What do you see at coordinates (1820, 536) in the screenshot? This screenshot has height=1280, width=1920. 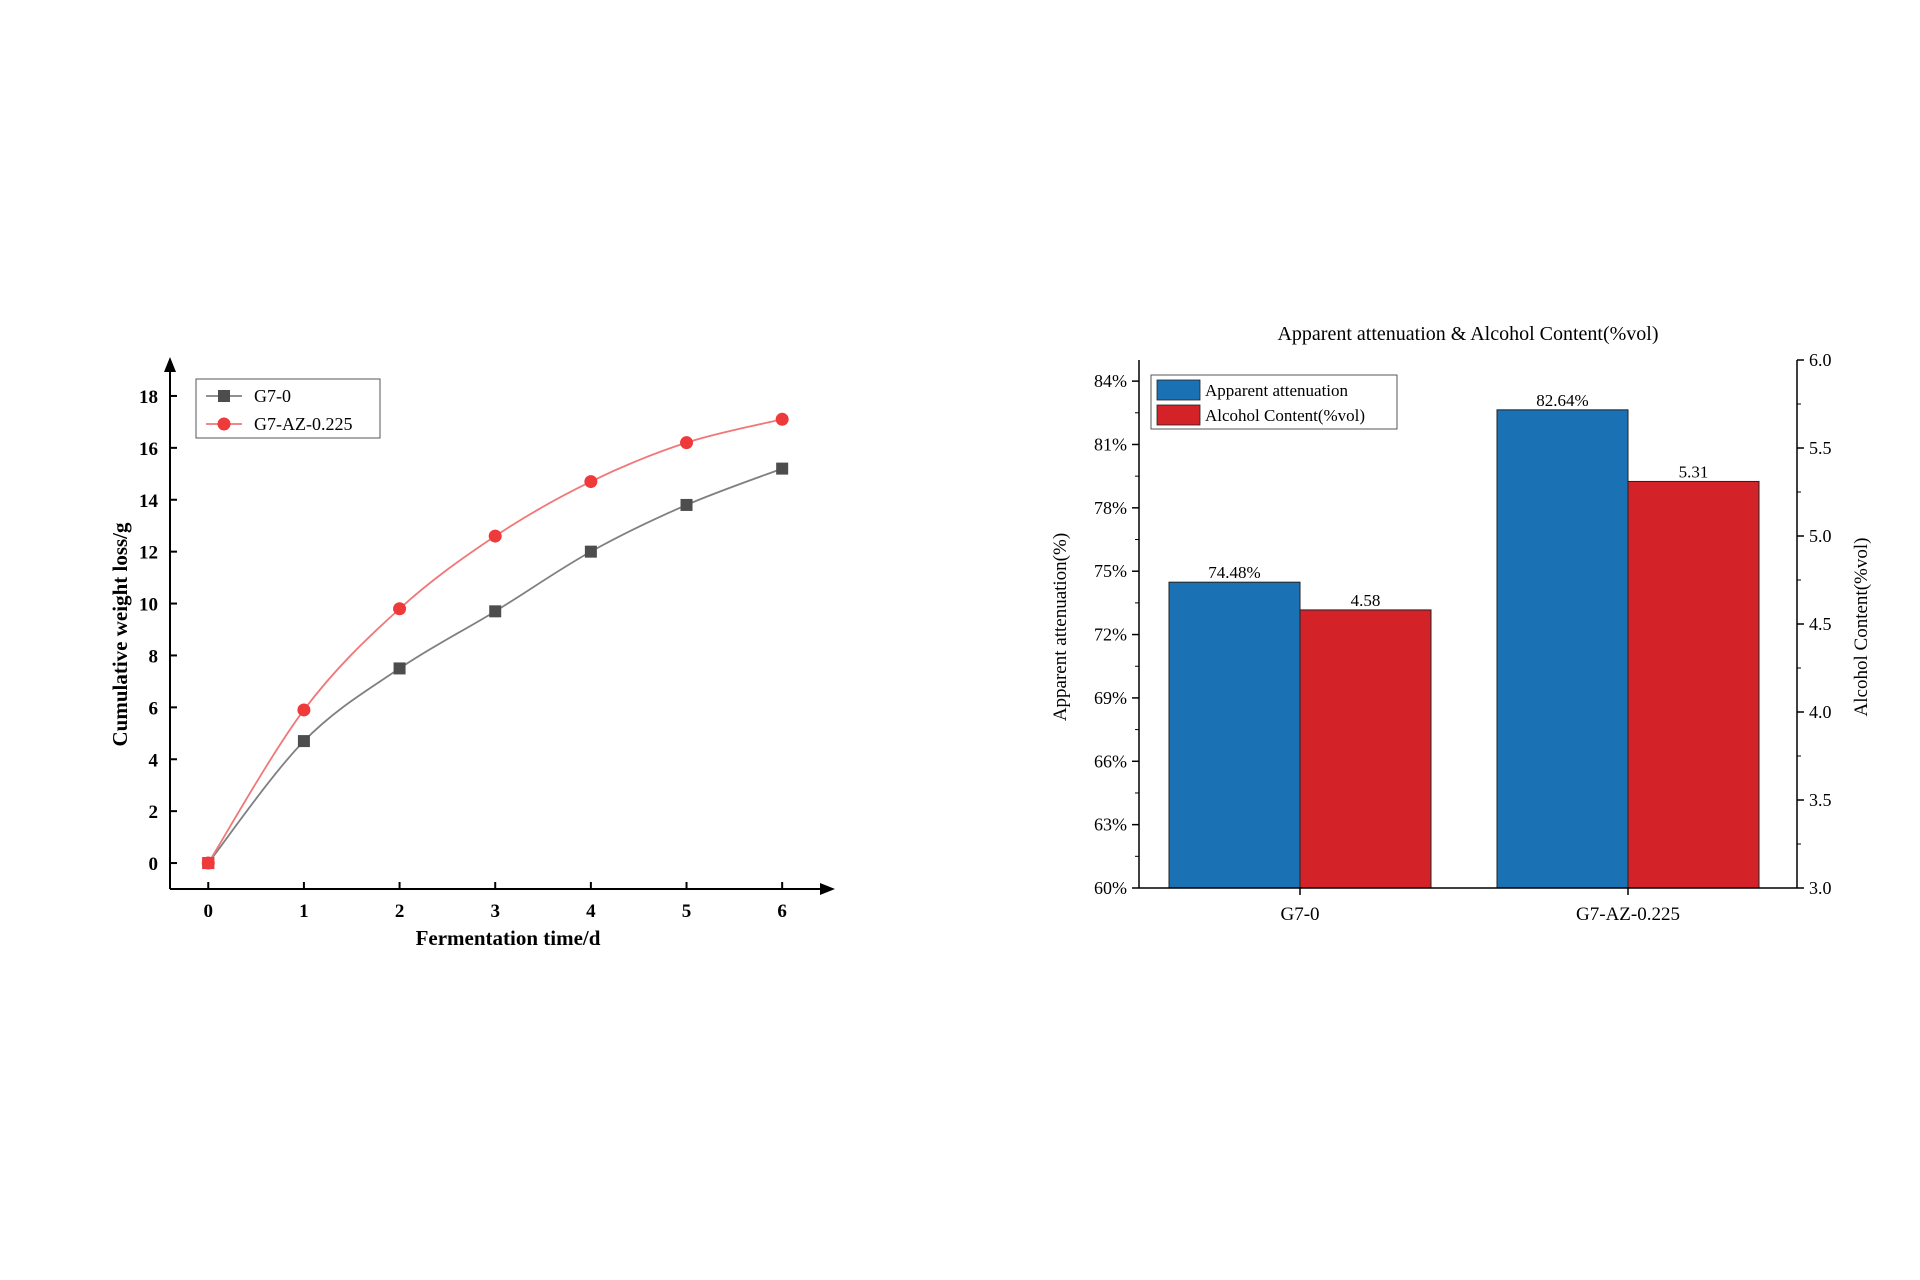 I see `right-tick-label: 5.0` at bounding box center [1820, 536].